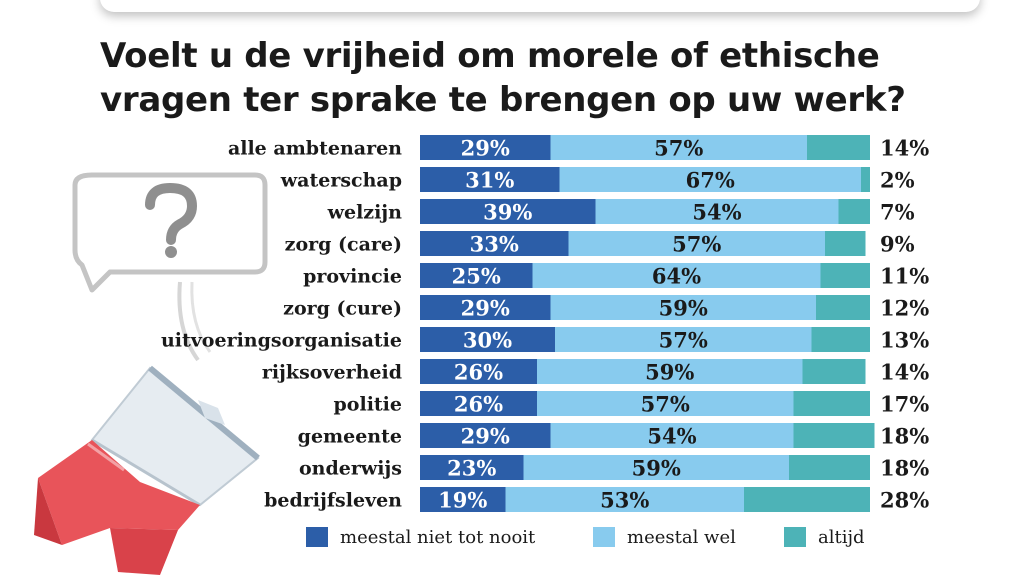 This screenshot has width=1030, height=580. I want to click on data-label: 2%, so click(897, 180).